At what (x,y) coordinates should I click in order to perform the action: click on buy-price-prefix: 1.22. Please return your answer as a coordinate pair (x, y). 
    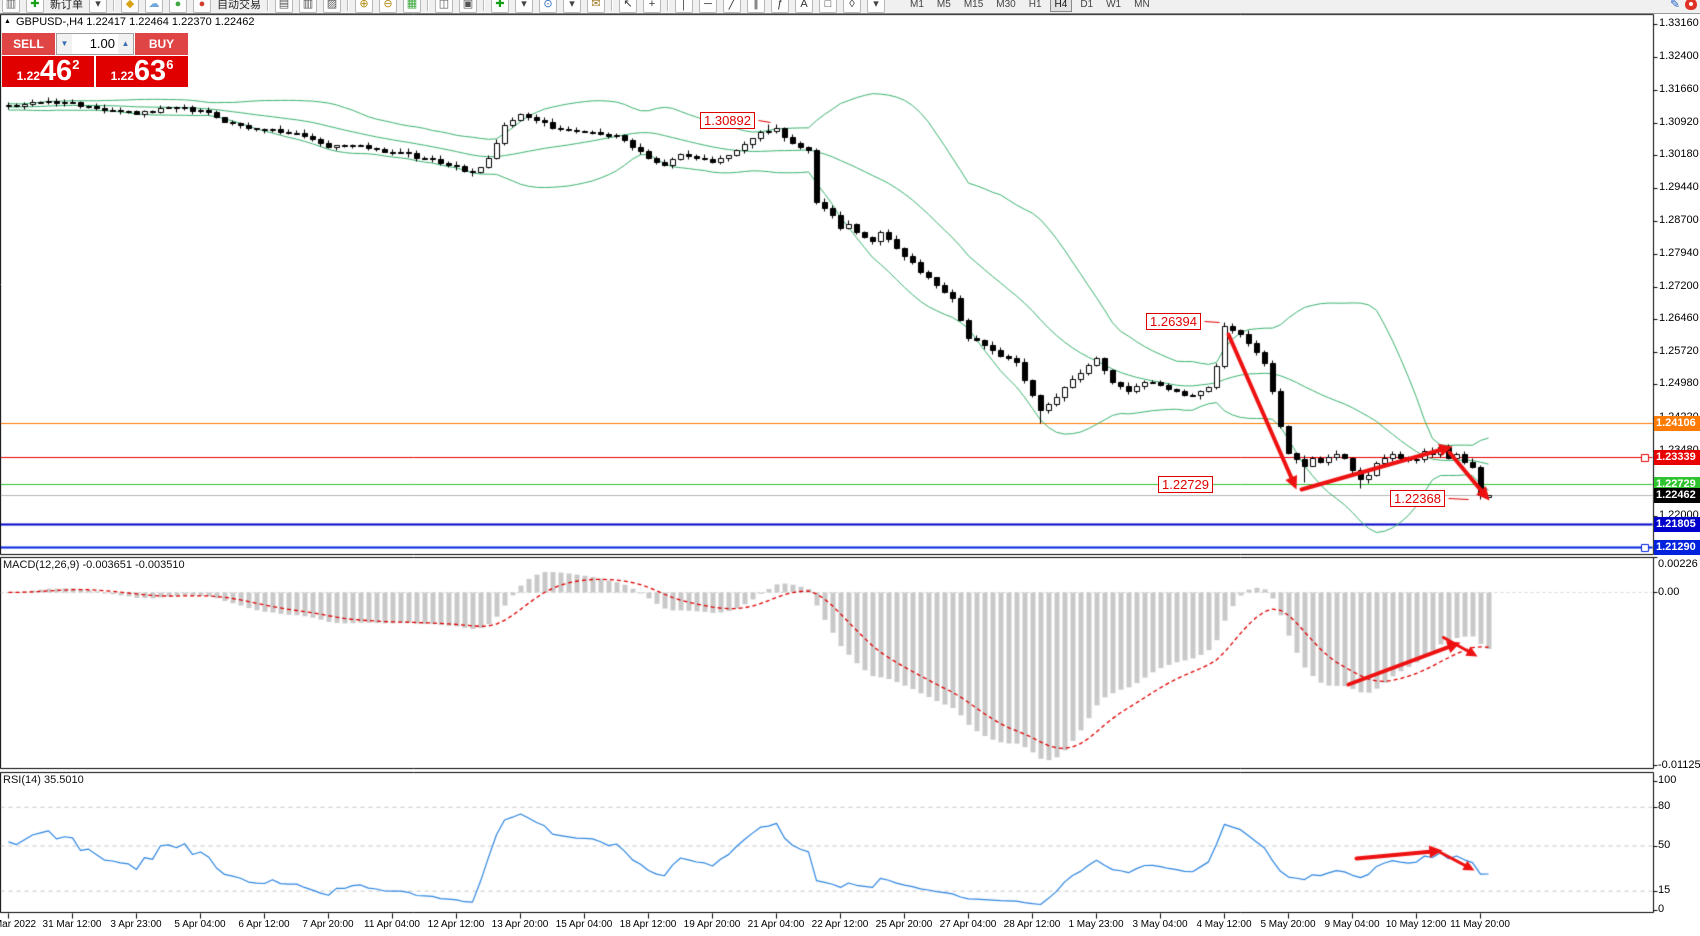
    Looking at the image, I should click on (122, 76).